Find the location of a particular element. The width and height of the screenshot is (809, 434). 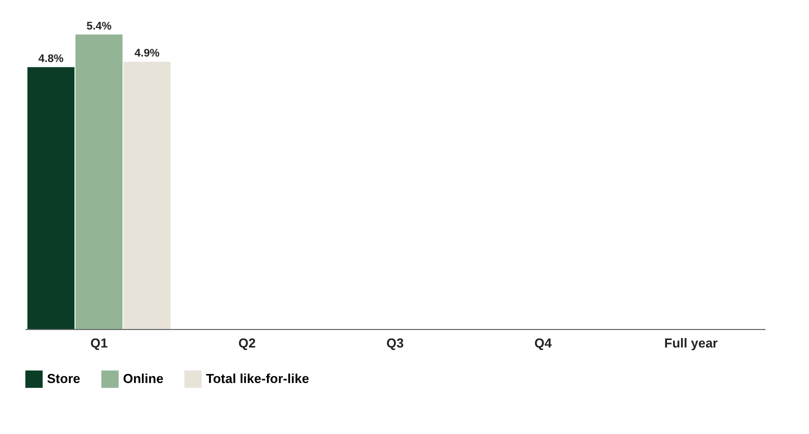

x-tick-label: Q3 is located at coordinates (395, 343).